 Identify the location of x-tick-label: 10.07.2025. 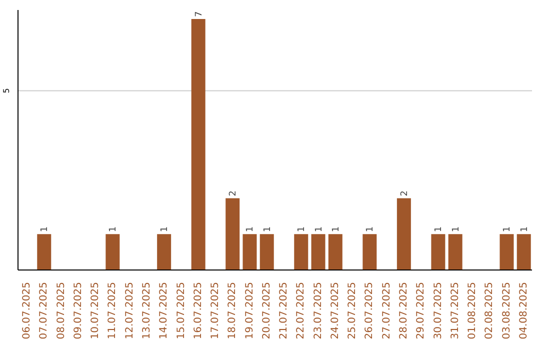
(96, 311).